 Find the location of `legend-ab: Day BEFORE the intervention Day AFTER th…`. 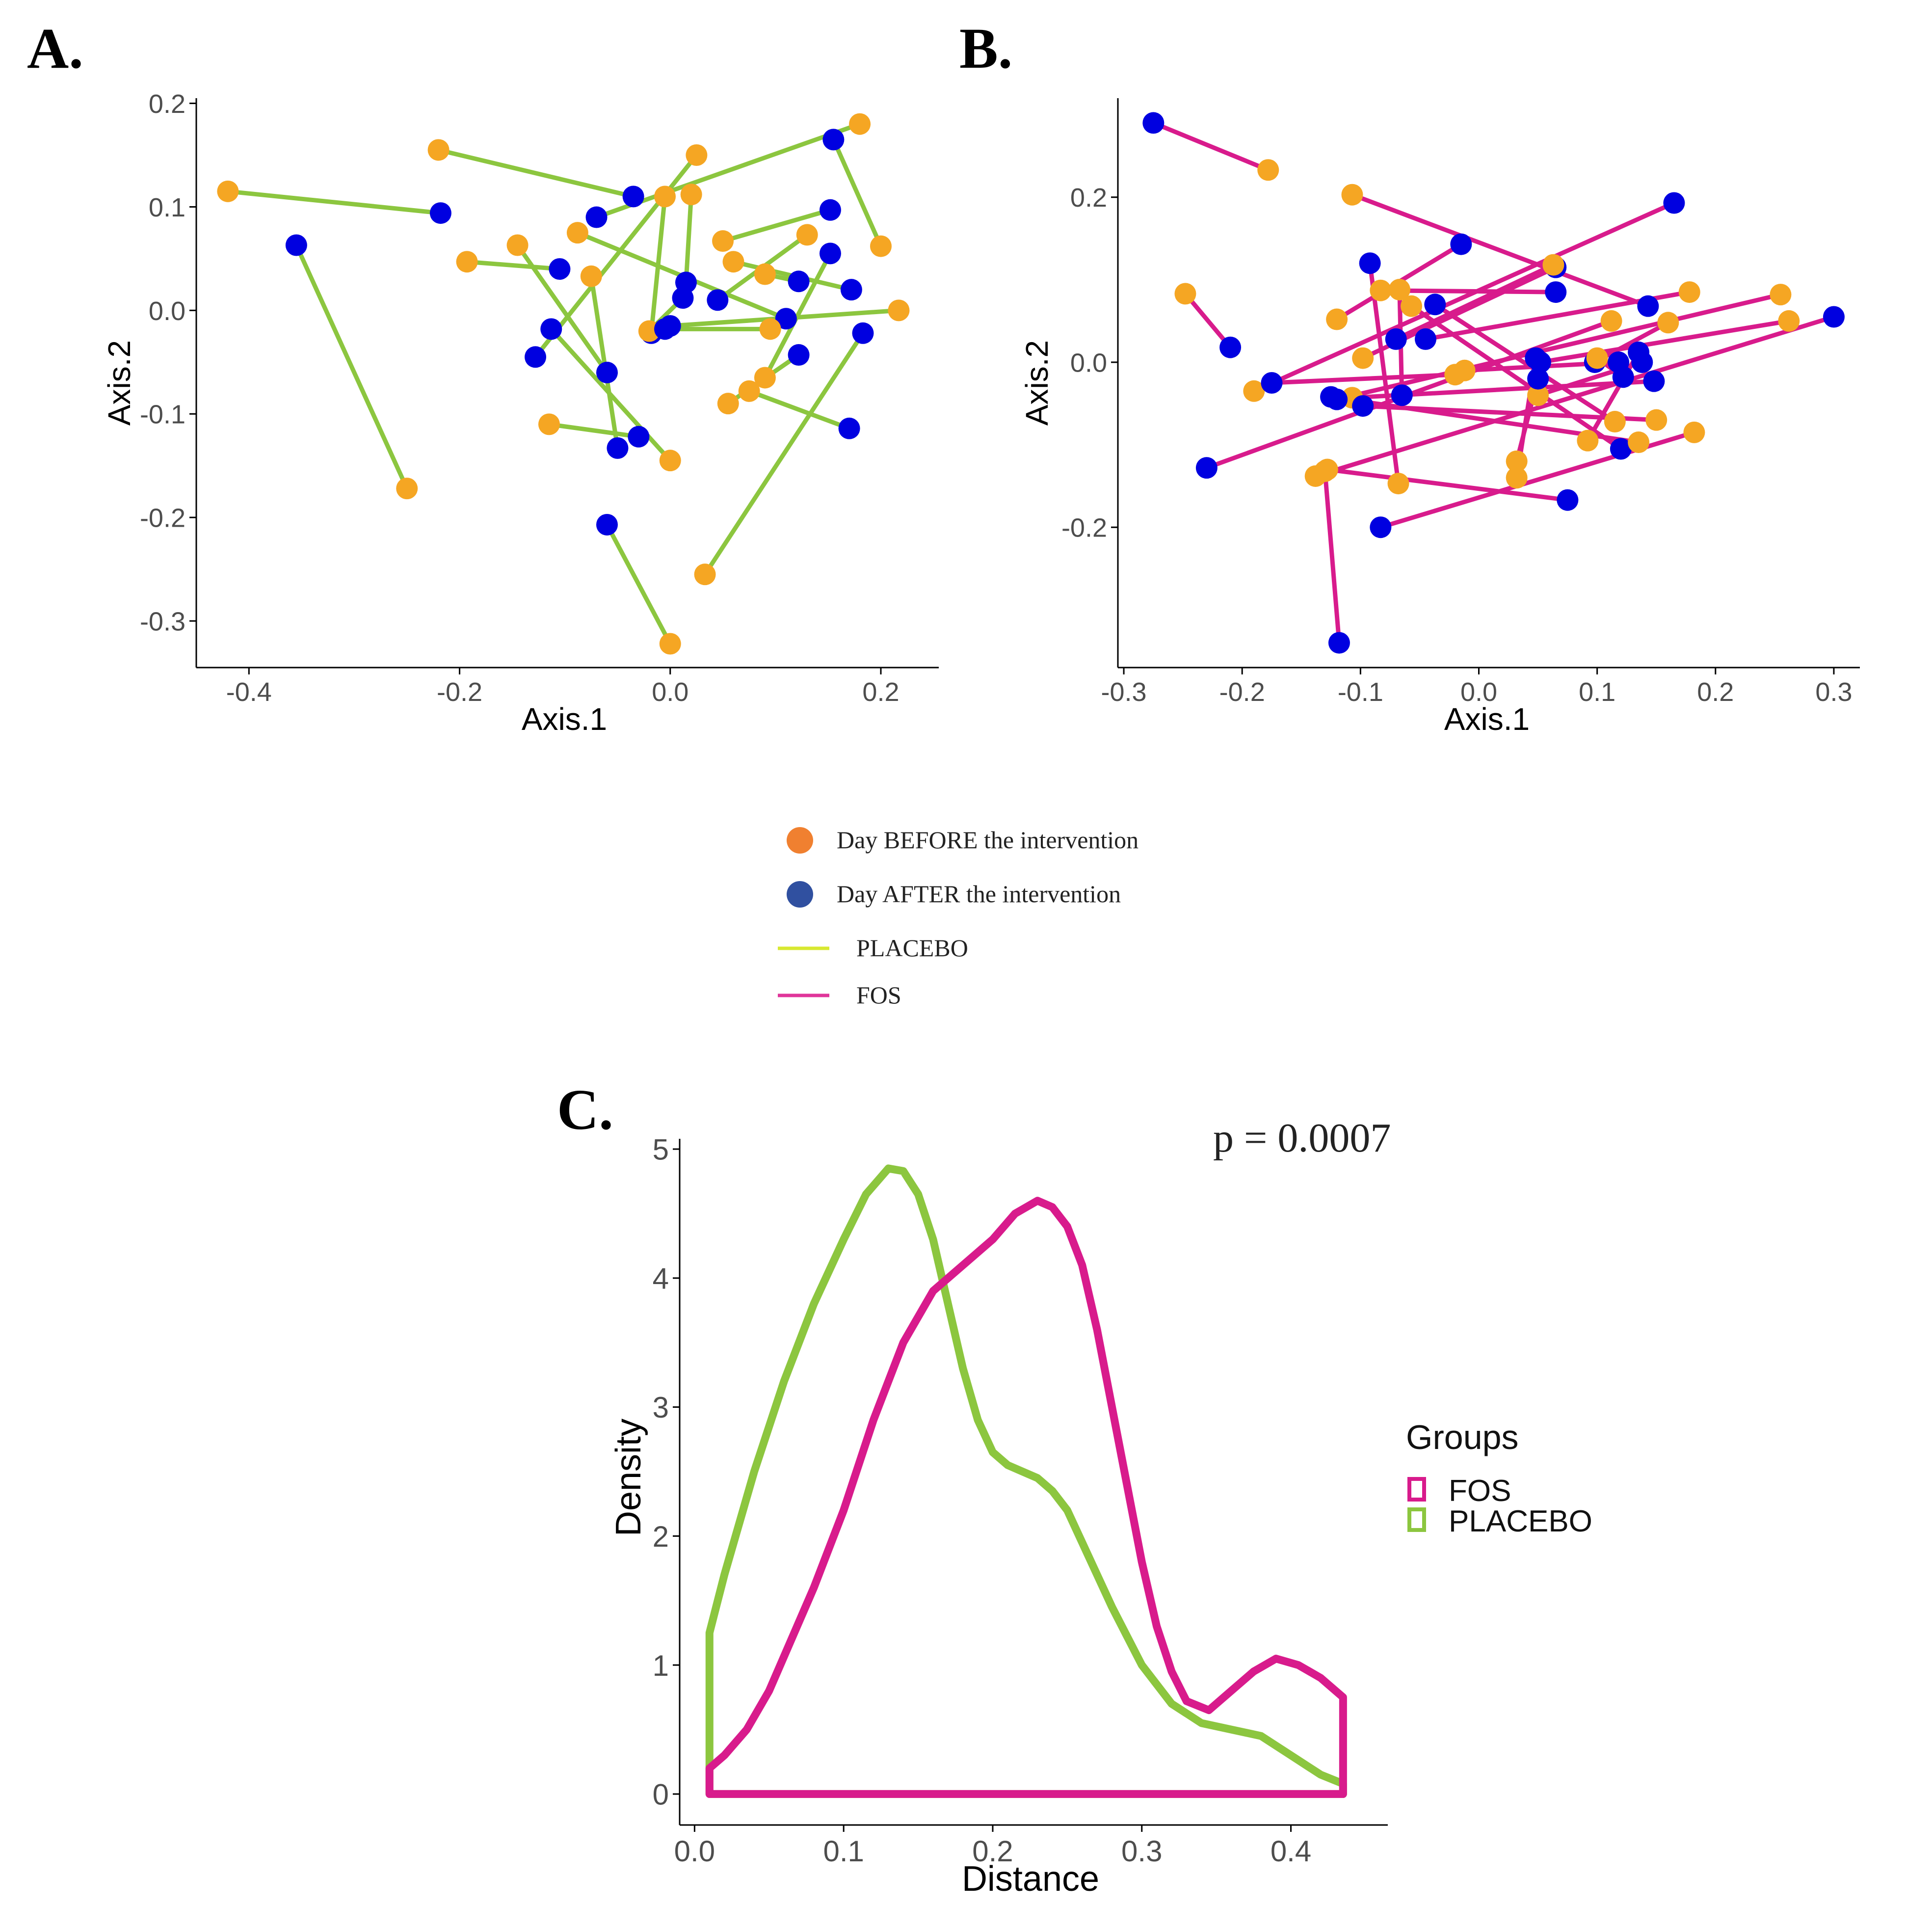

legend-ab: Day BEFORE the intervention Day AFTER th… is located at coordinates (958, 917).